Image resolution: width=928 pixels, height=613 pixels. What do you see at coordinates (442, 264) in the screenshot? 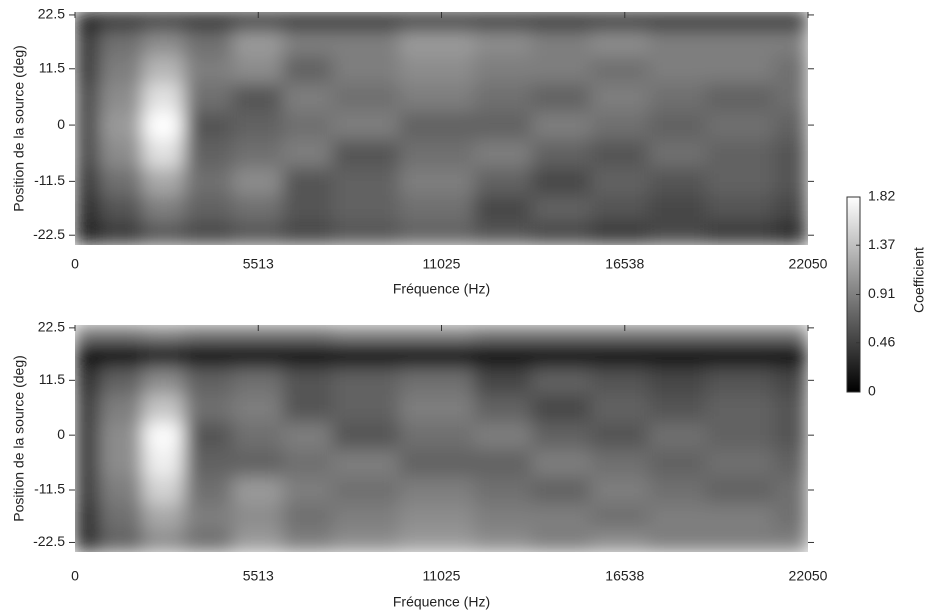
I see `x-tick-label: 11025` at bounding box center [442, 264].